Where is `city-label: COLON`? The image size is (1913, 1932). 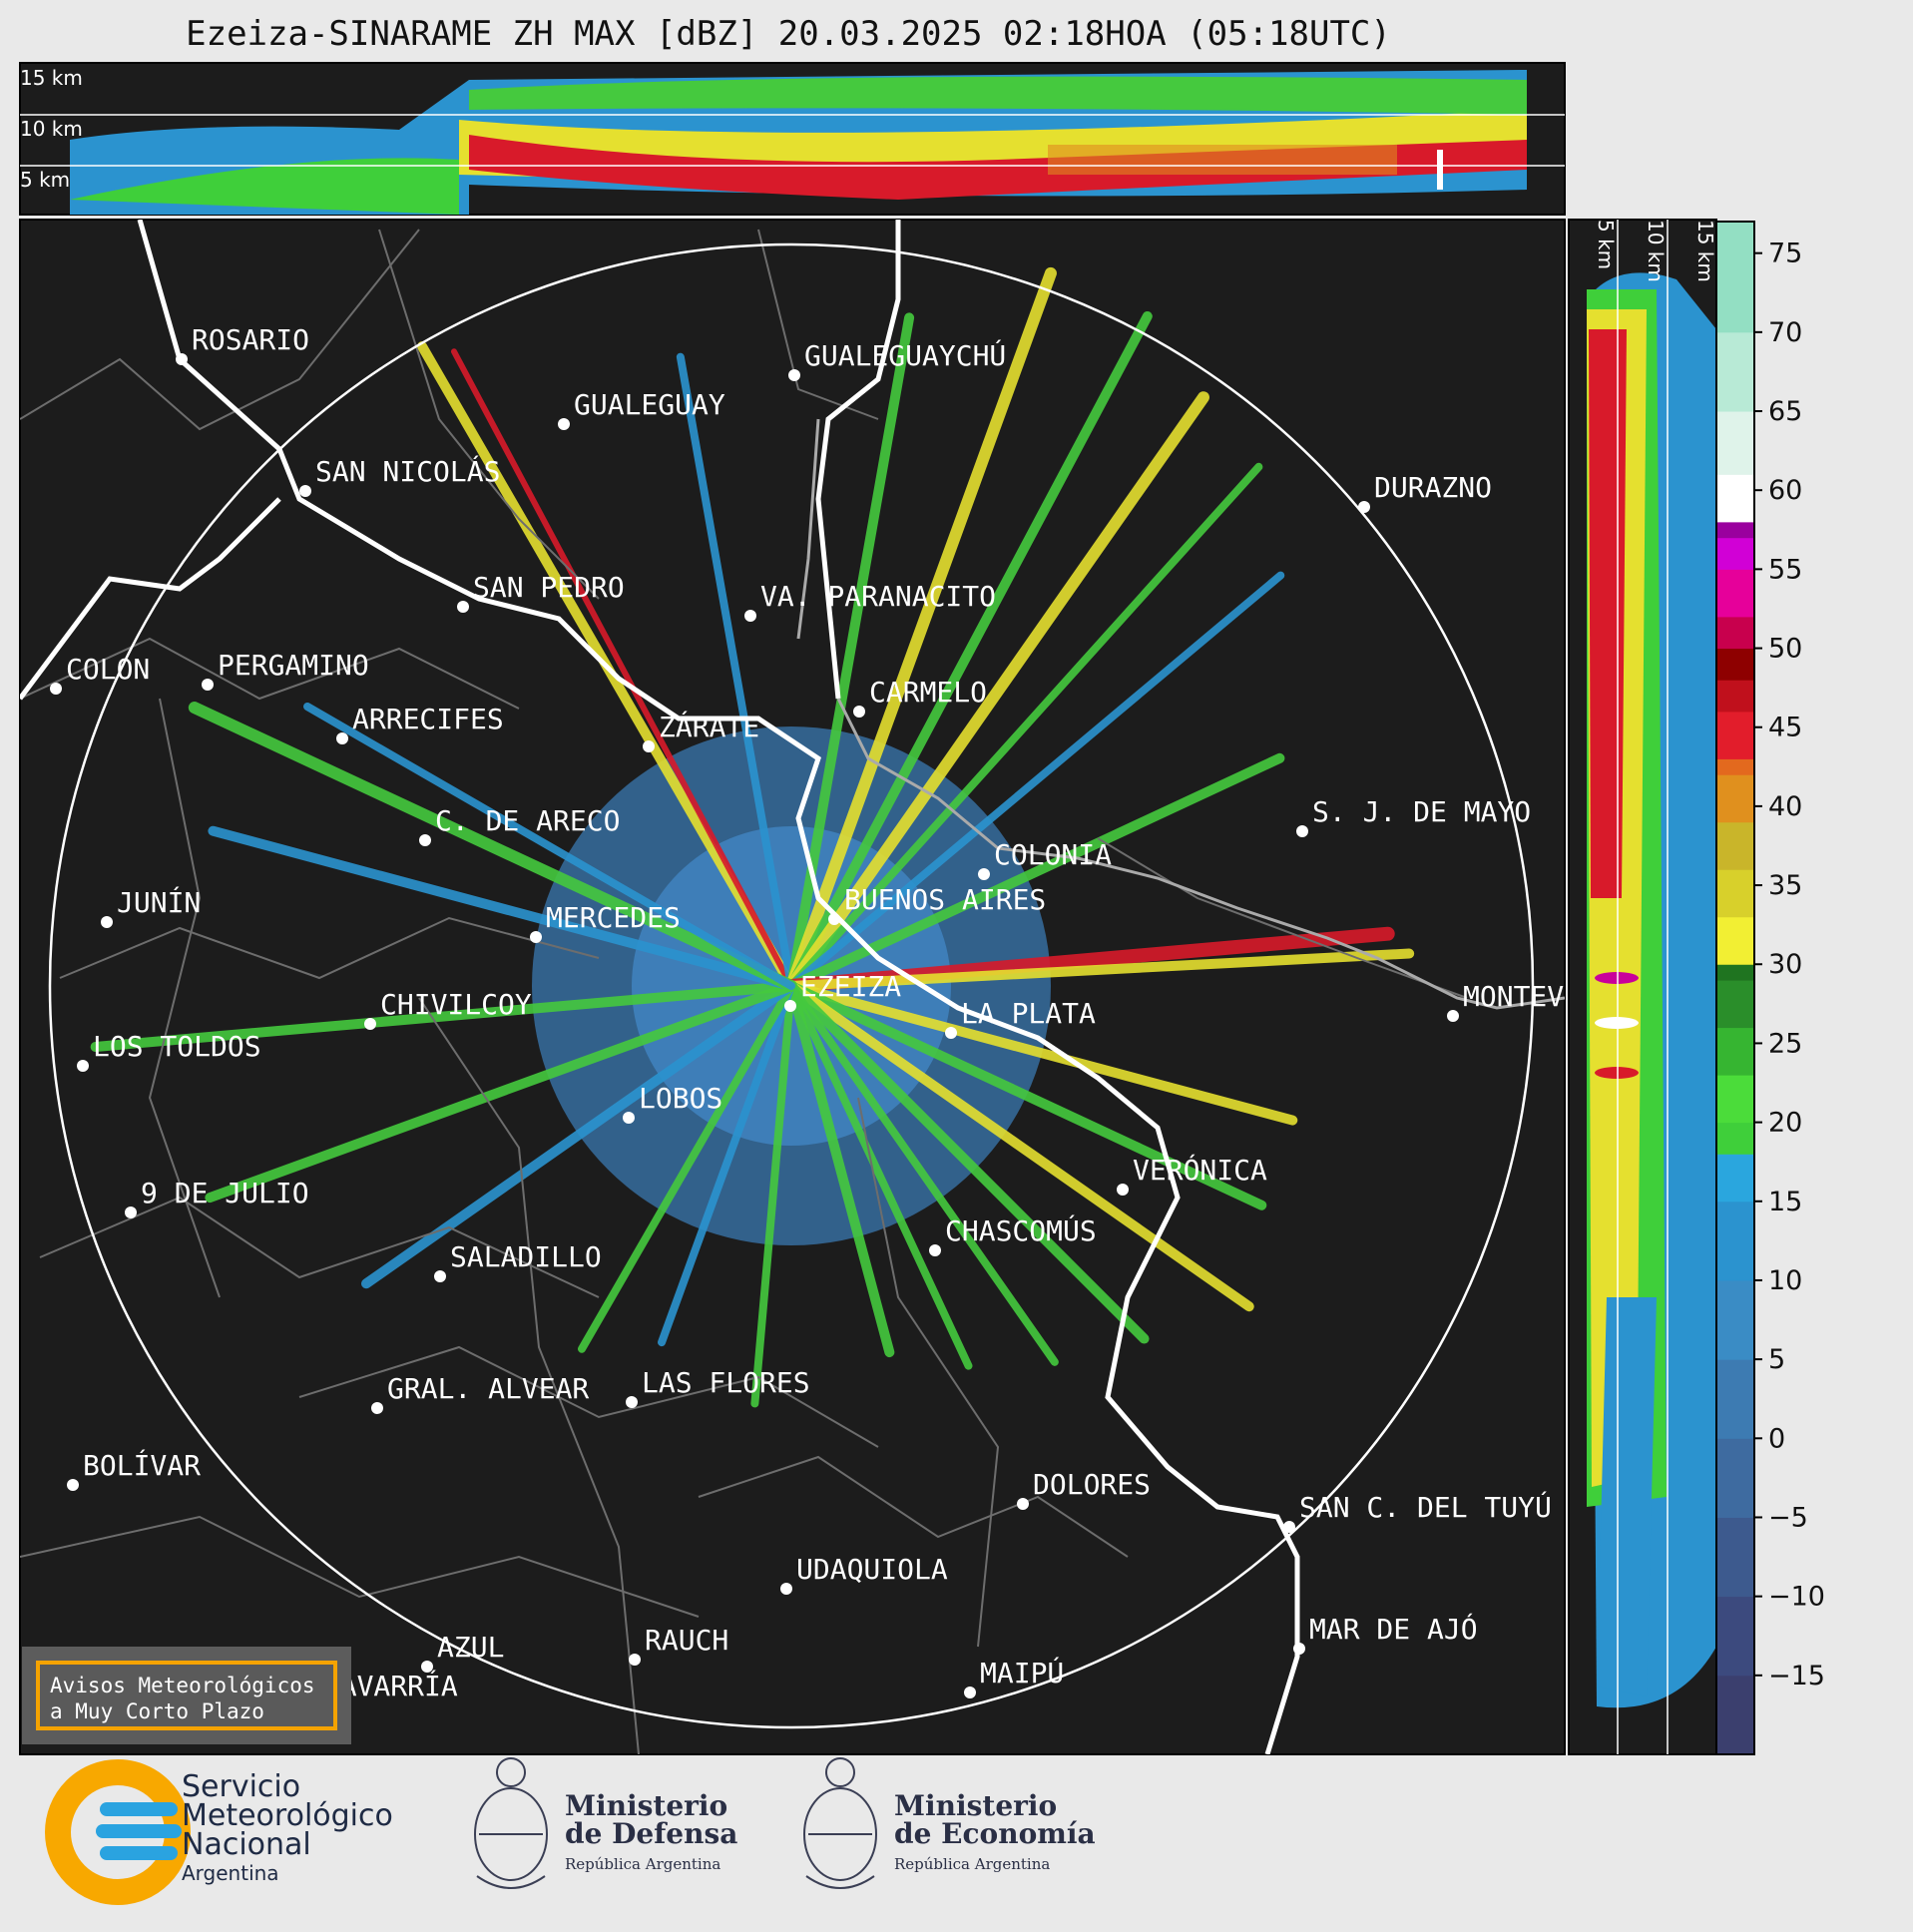
city-label: COLON is located at coordinates (108, 669).